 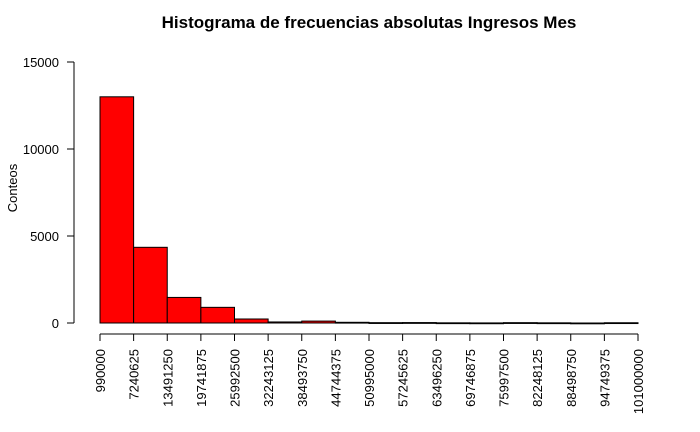 What do you see at coordinates (235, 378) in the screenshot?
I see `x-tick-label: 25992500` at bounding box center [235, 378].